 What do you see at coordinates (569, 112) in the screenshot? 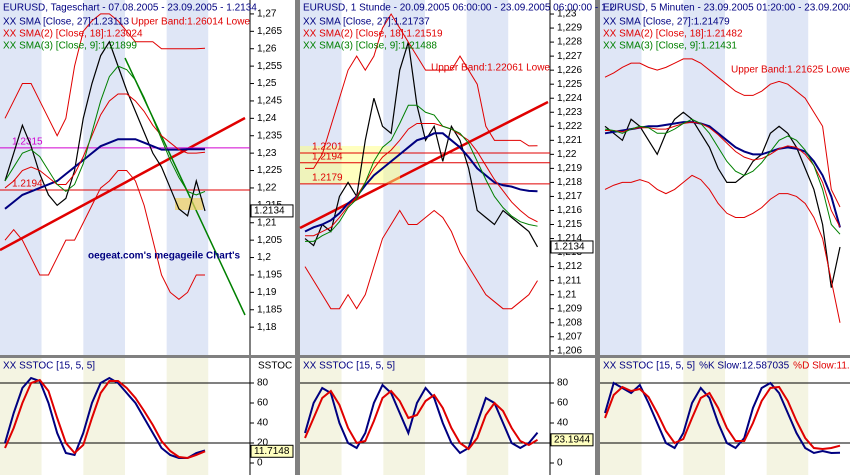
I see `y-tick-label: 1,223` at bounding box center [569, 112].